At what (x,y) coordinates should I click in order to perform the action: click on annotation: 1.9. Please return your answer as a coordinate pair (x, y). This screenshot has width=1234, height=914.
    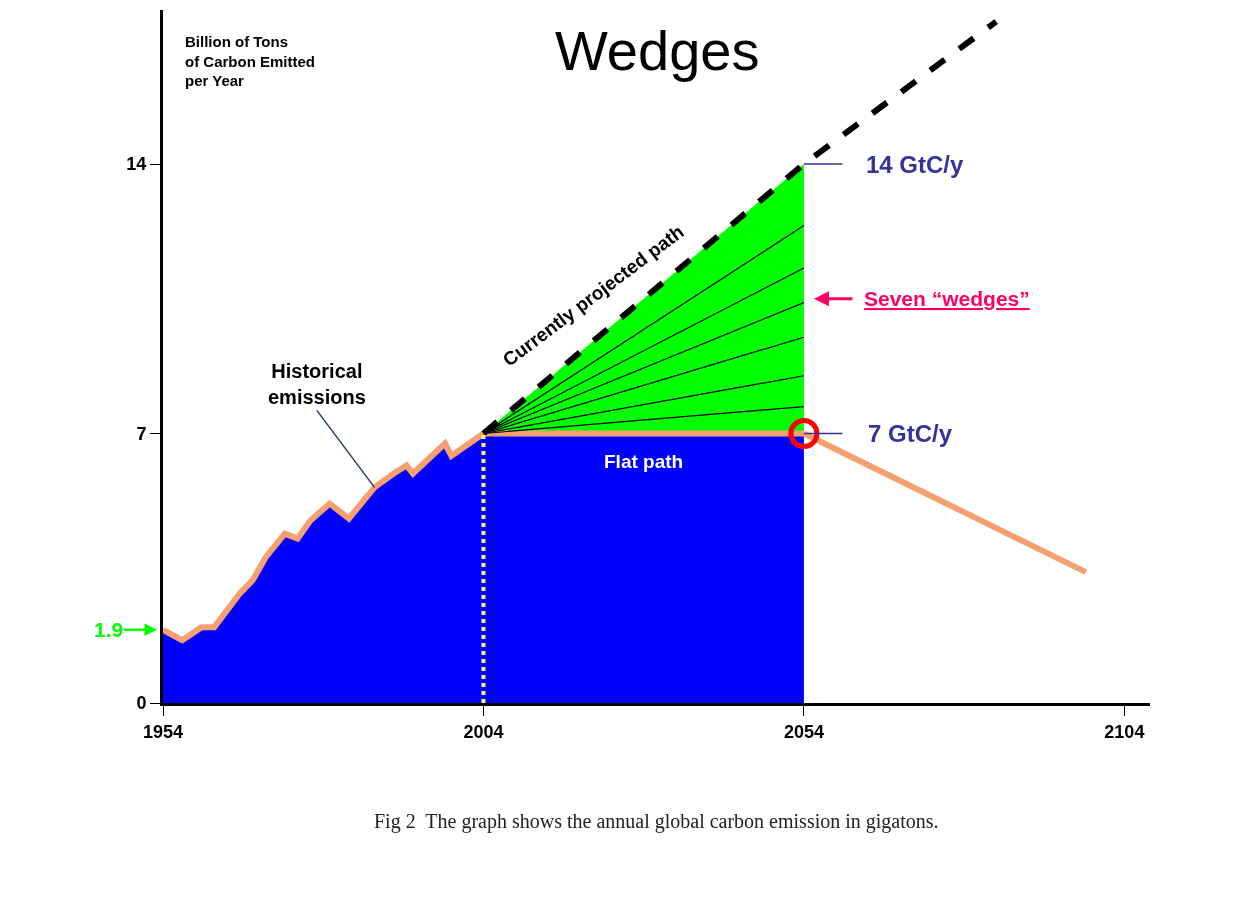
    Looking at the image, I should click on (109, 629).